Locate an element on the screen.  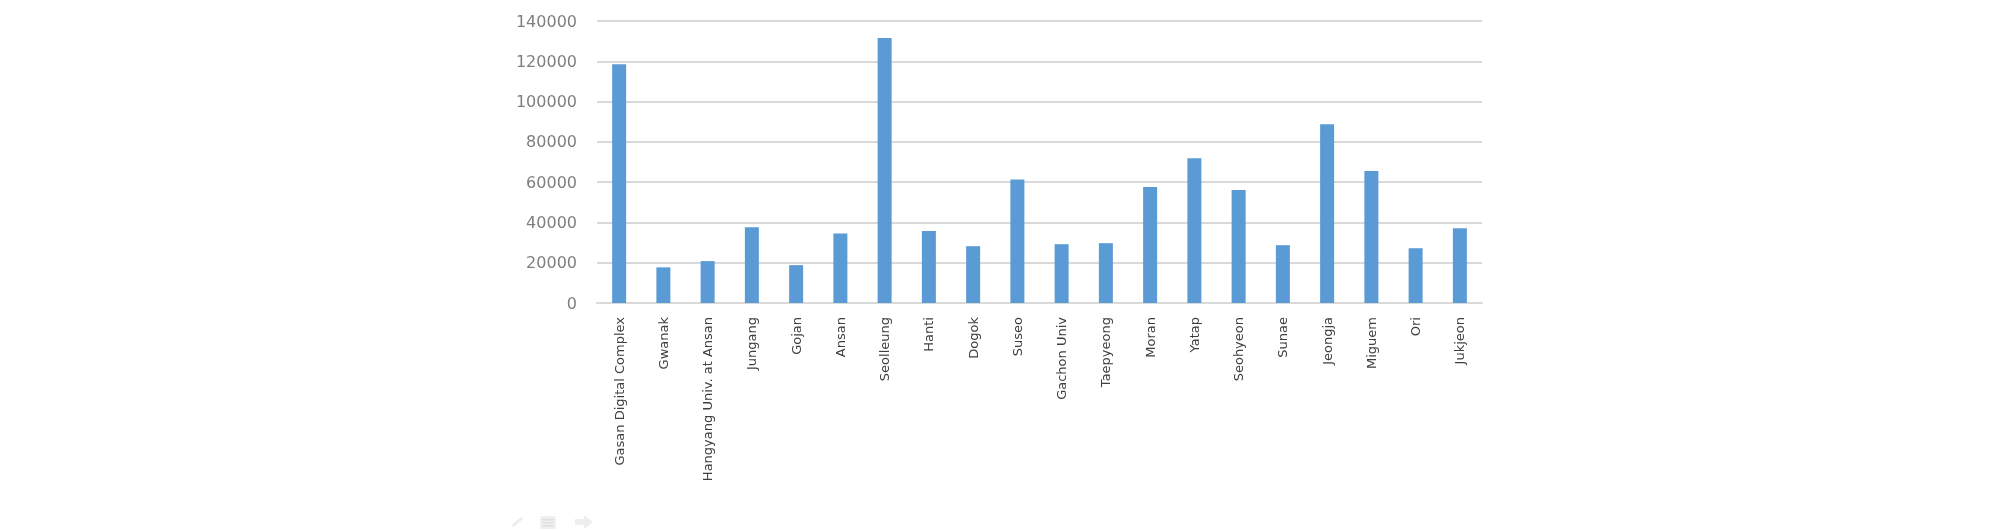
y-tick-label: 0 is located at coordinates (571, 303).